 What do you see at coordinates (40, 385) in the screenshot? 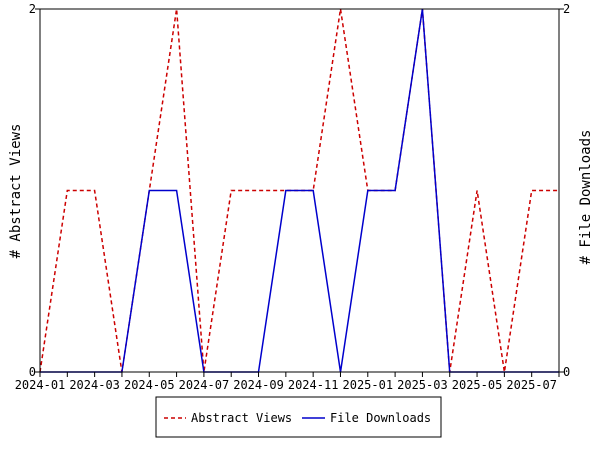
I see `x-tick-label: 2024-01` at bounding box center [40, 385].